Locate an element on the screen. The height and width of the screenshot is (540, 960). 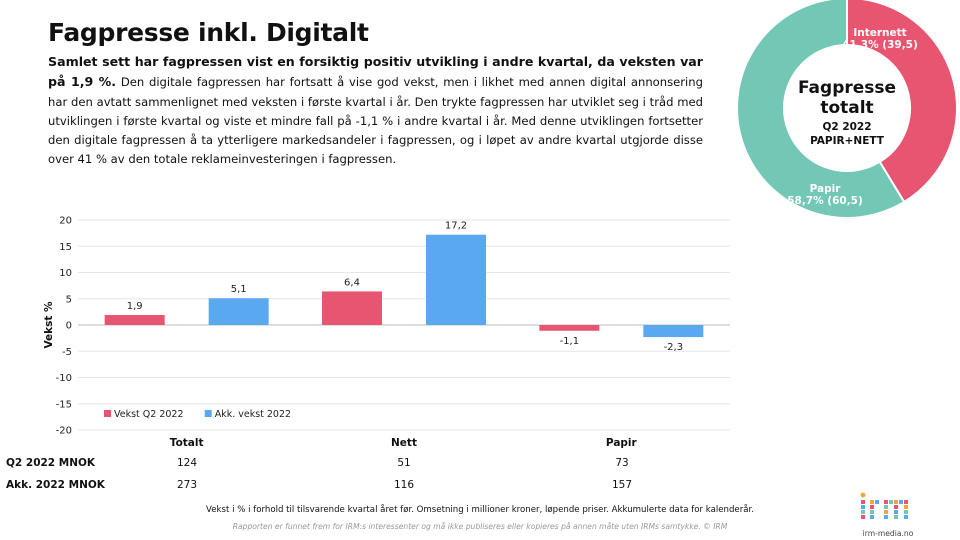
y-tick-label: -5 is located at coordinates (67, 352).